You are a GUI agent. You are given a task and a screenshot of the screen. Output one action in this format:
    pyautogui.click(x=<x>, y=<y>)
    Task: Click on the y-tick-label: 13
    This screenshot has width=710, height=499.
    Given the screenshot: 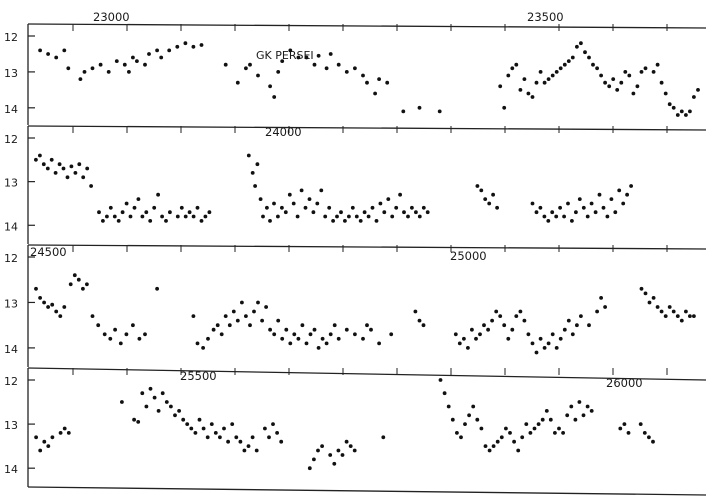 What is the action you would take?
    pyautogui.click(x=11, y=73)
    